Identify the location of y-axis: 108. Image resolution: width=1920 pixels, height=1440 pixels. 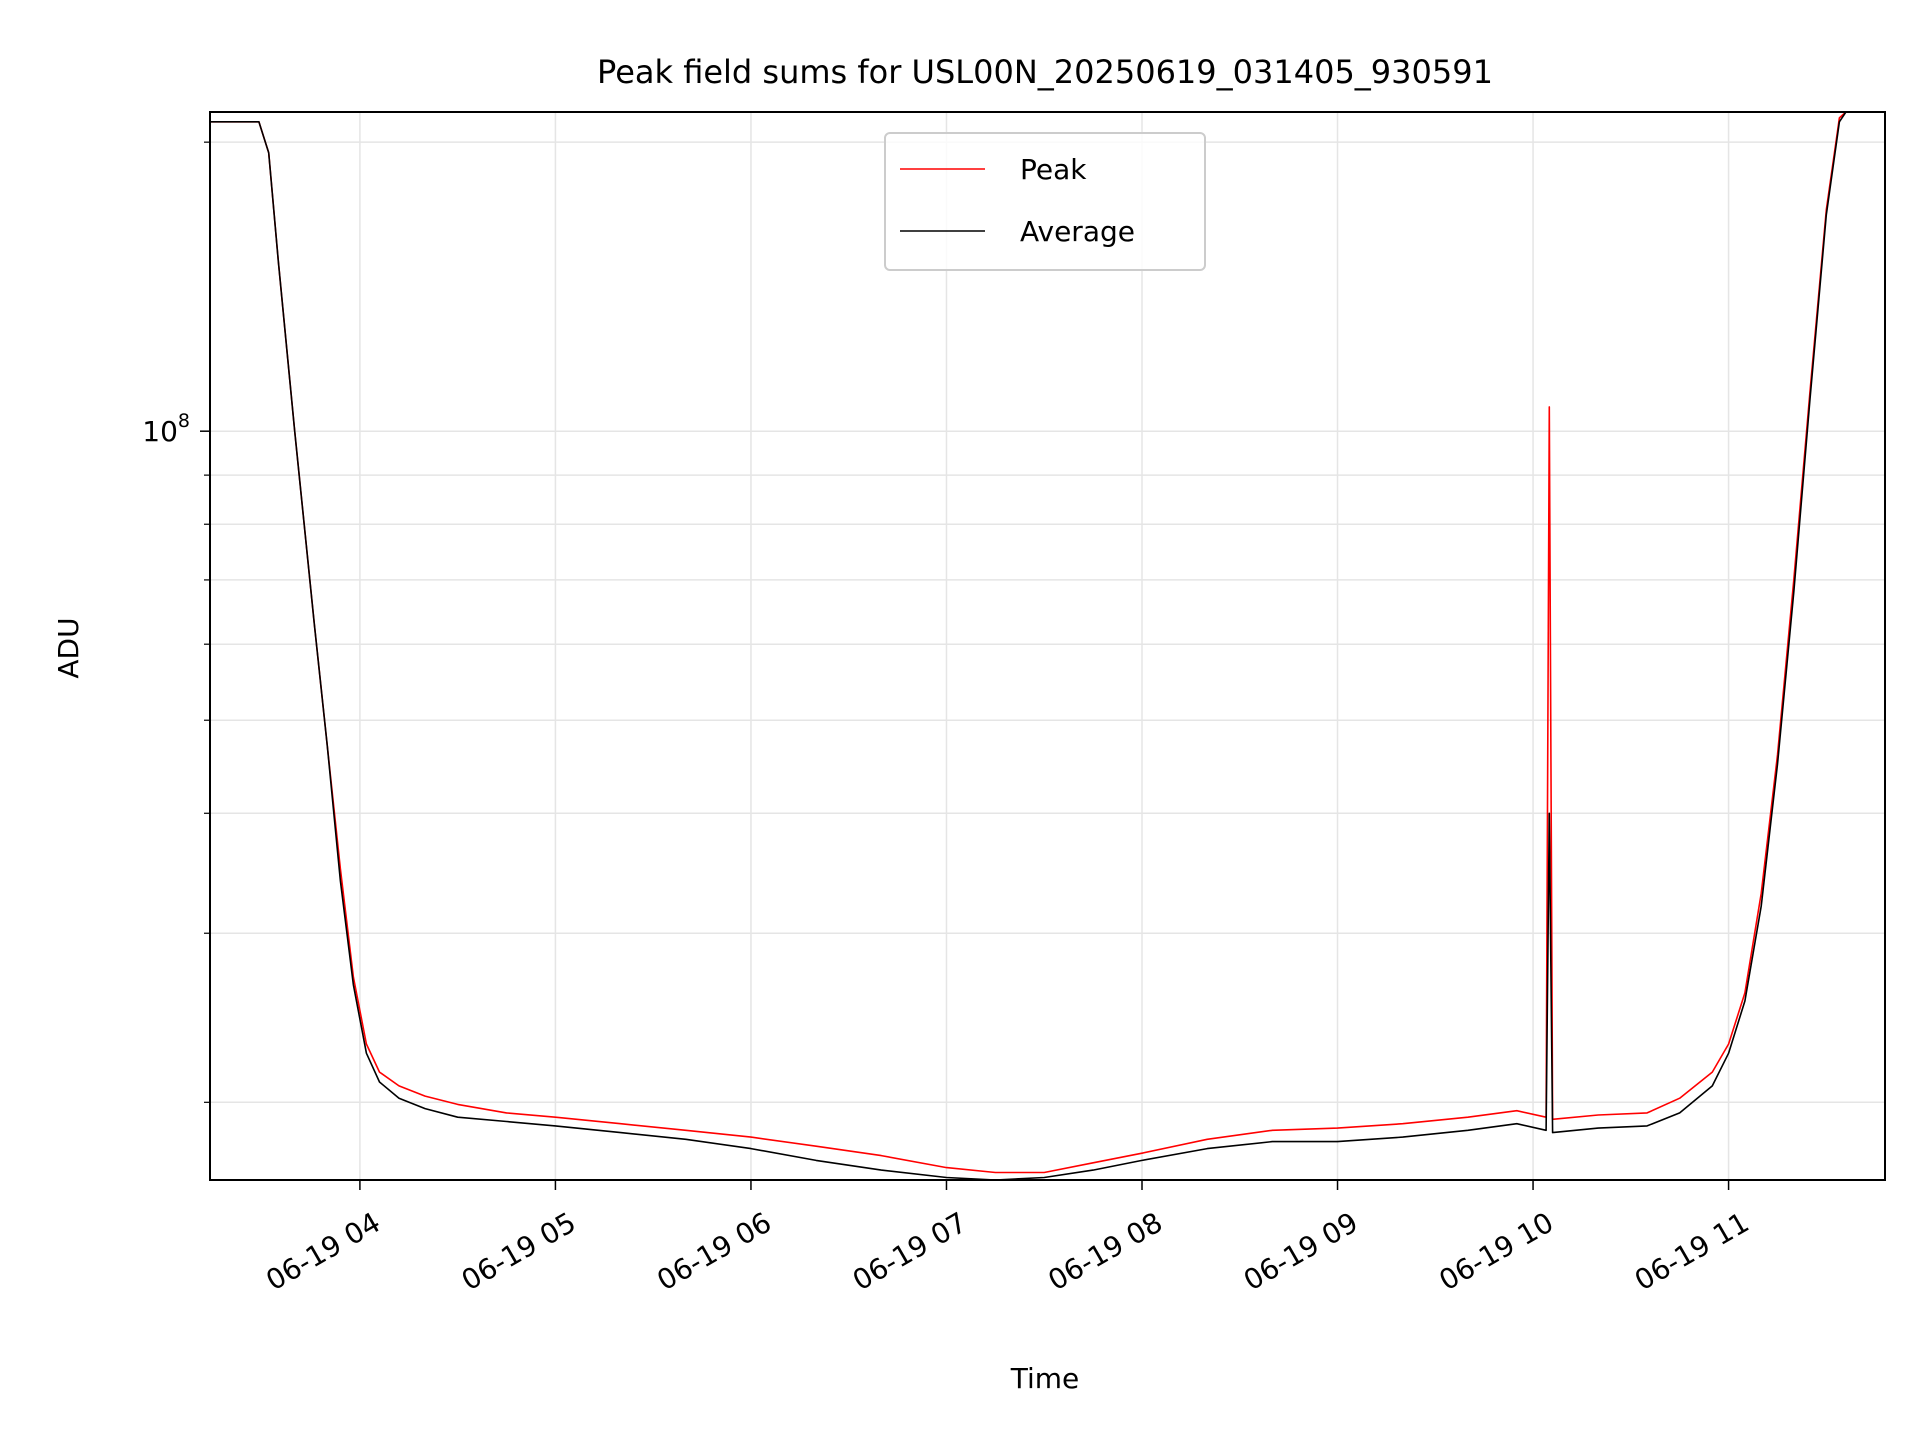
(176, 622).